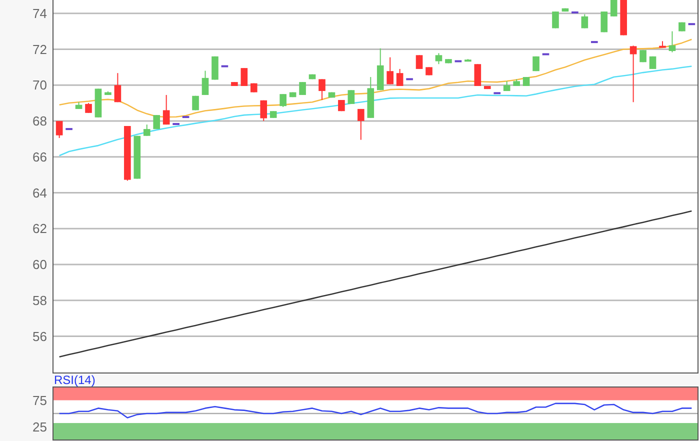  Describe the element at coordinates (75, 380) in the screenshot. I see `chart-title: RSI(14)` at that location.